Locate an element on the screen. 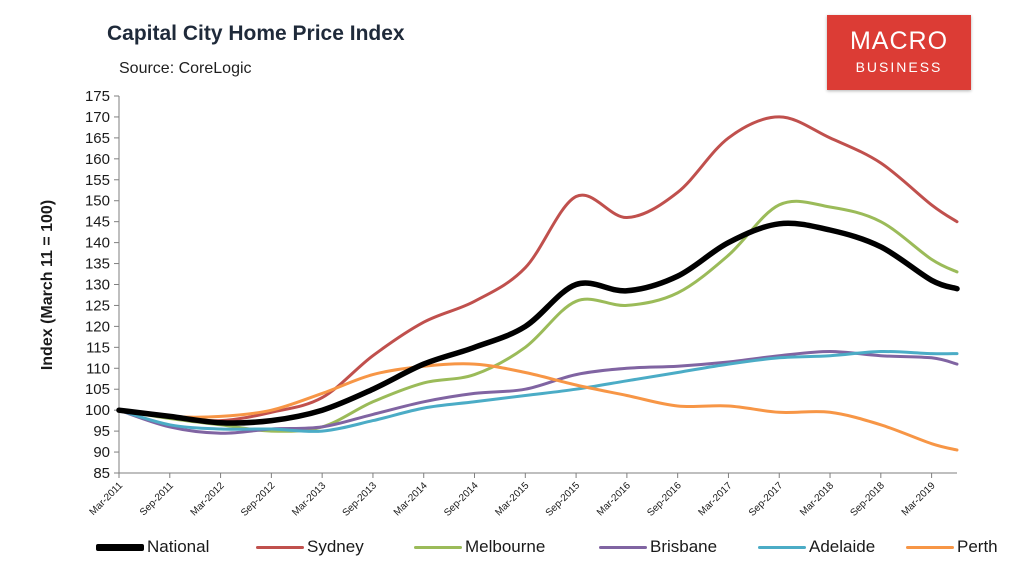  y-tick-label: 100 is located at coordinates (97, 410).